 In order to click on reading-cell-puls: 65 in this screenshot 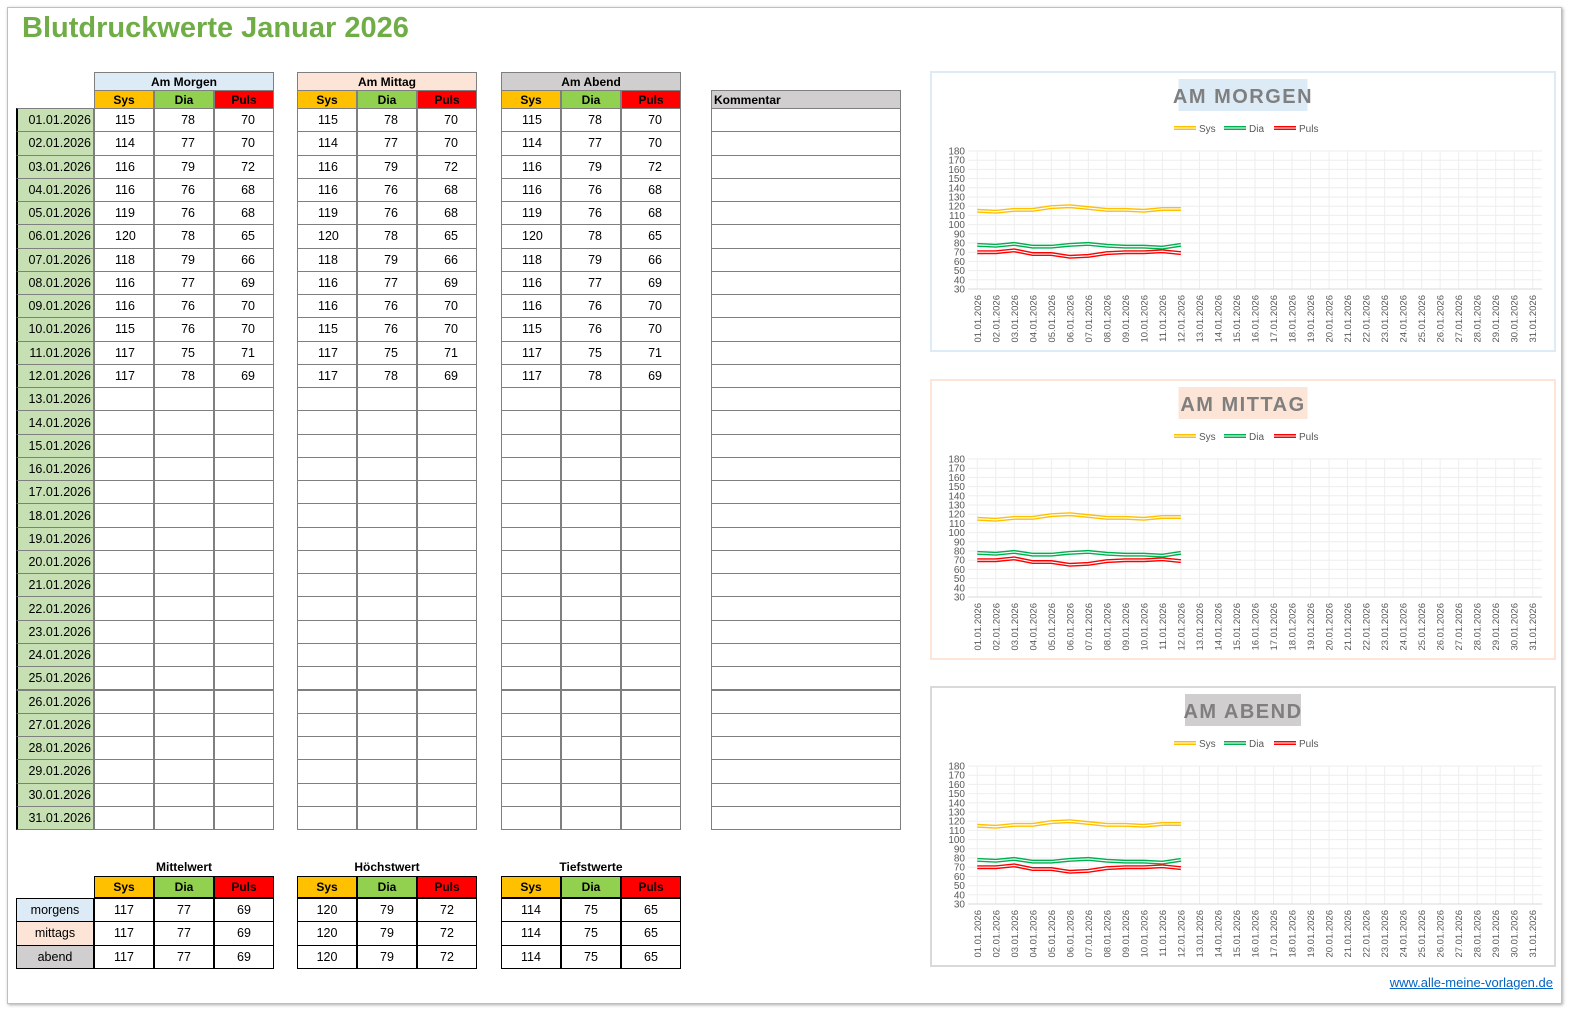, I will do `click(244, 236)`.